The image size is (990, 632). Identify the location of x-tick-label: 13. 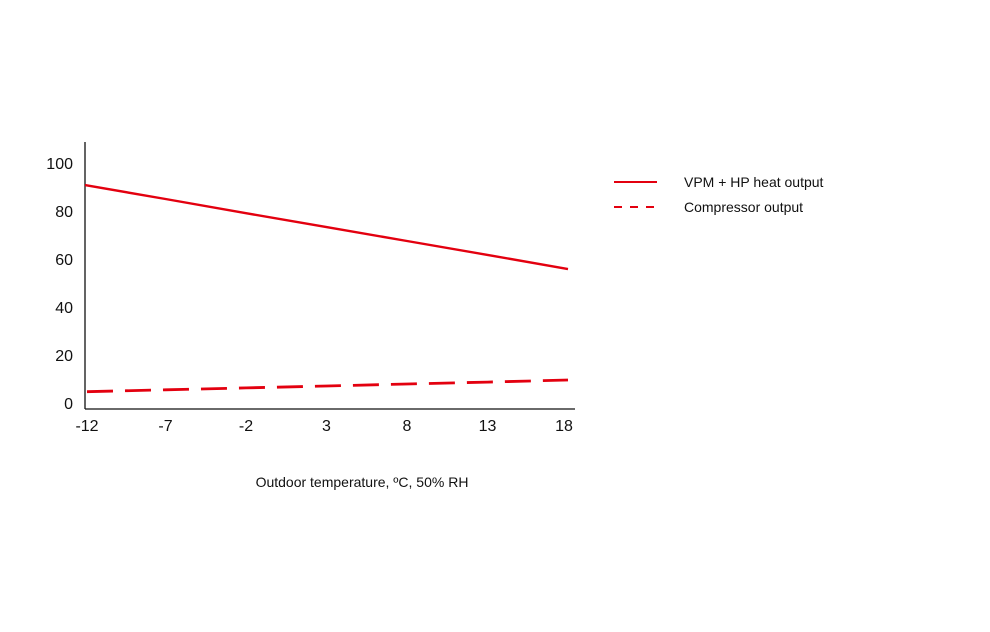
(488, 426).